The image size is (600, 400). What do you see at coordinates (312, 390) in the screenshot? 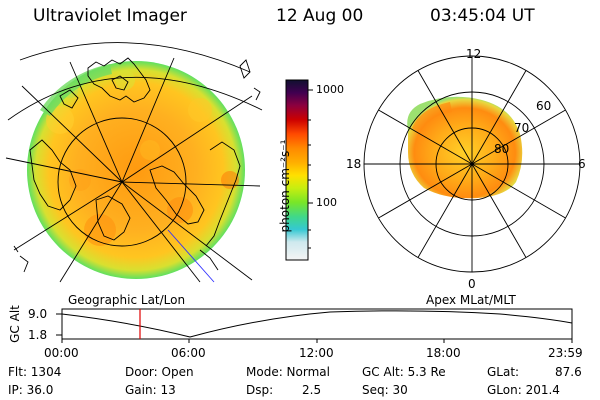
I see `status-dsp-value: 2.5` at bounding box center [312, 390].